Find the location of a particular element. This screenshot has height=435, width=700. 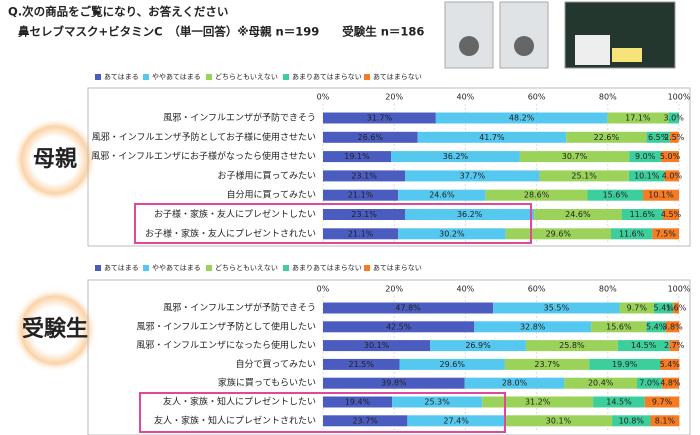

x-tick-label: 60% is located at coordinates (537, 289).